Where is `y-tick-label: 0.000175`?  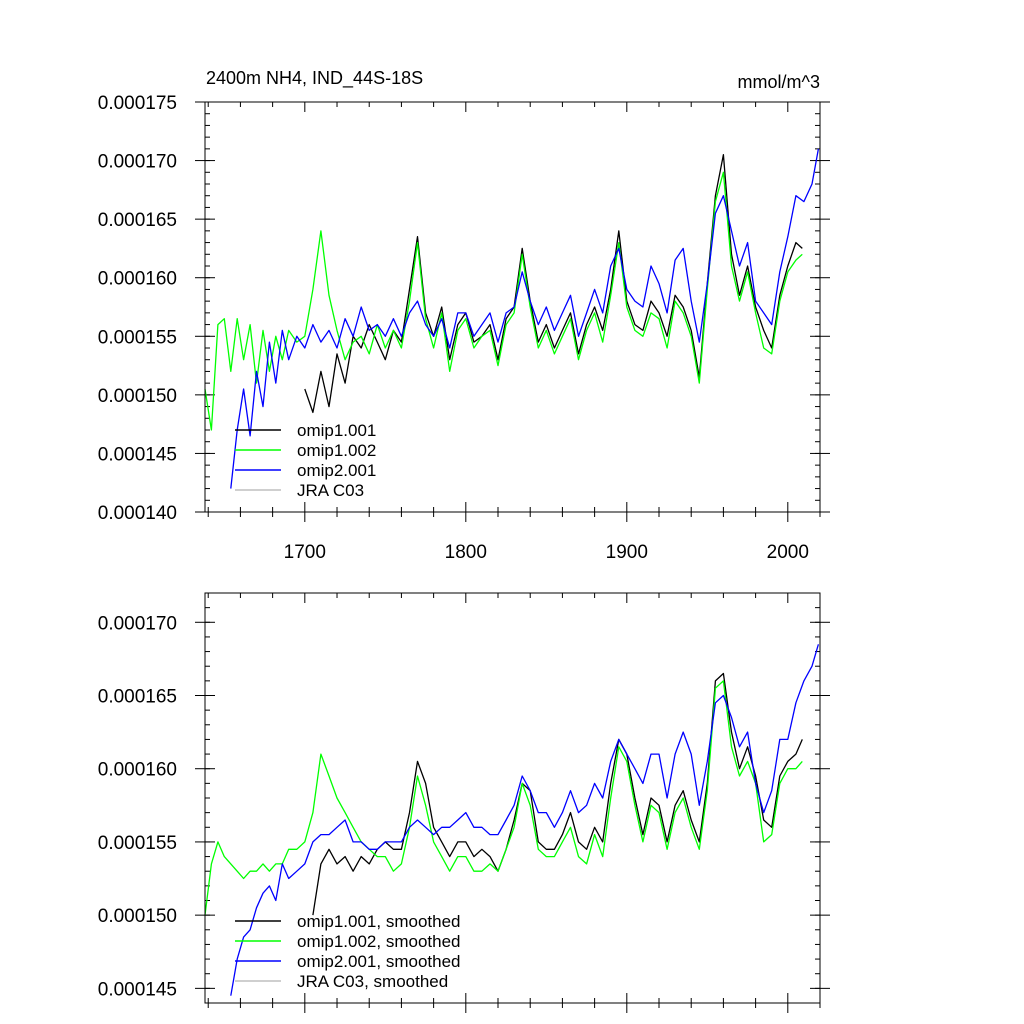 y-tick-label: 0.000175 is located at coordinates (137, 103).